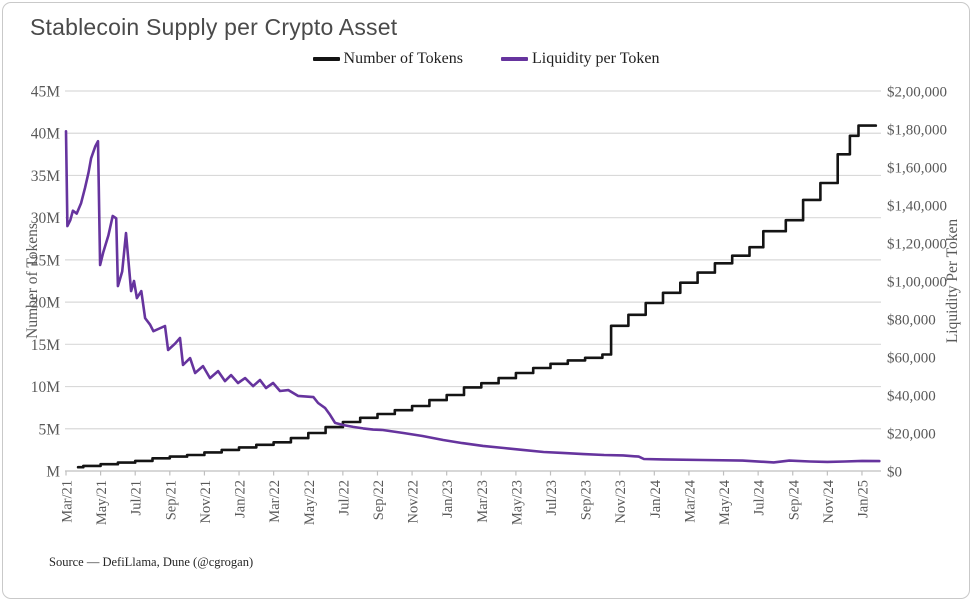  Describe the element at coordinates (656, 498) in the screenshot. I see `x-axis-label: Jan/24` at that location.